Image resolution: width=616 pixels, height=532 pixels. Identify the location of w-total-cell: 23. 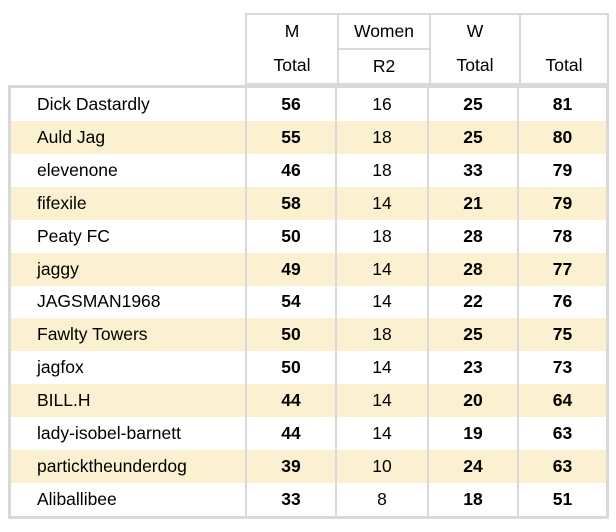
(472, 368).